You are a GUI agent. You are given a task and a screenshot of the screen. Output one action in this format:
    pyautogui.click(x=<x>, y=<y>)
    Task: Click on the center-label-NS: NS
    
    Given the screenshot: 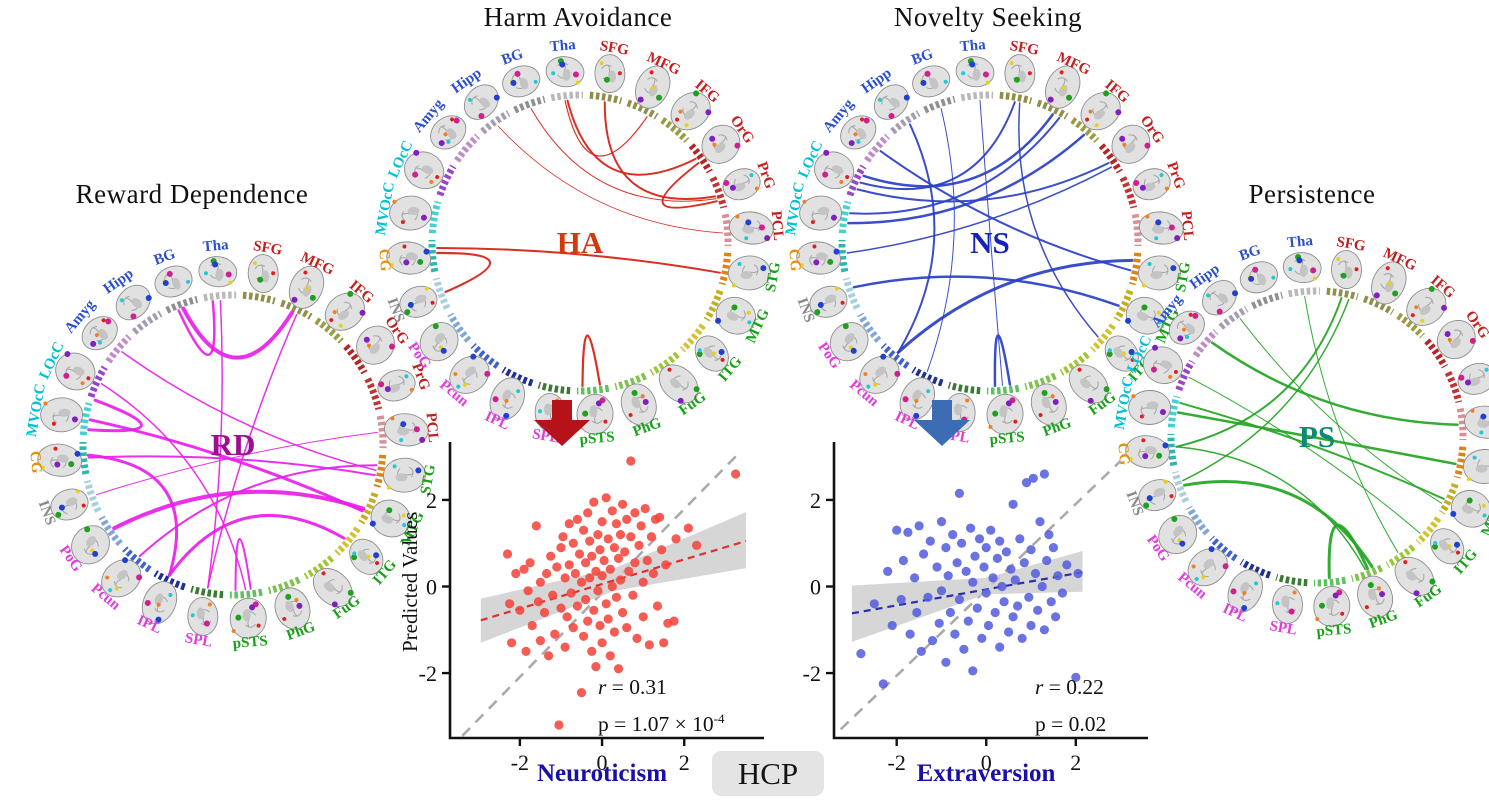 What is the action you would take?
    pyautogui.click(x=990, y=242)
    